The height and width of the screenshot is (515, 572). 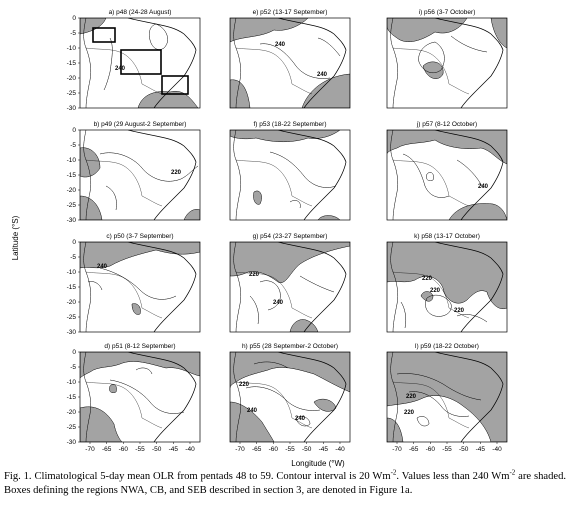 I want to click on region-box, so click(x=141, y=62).